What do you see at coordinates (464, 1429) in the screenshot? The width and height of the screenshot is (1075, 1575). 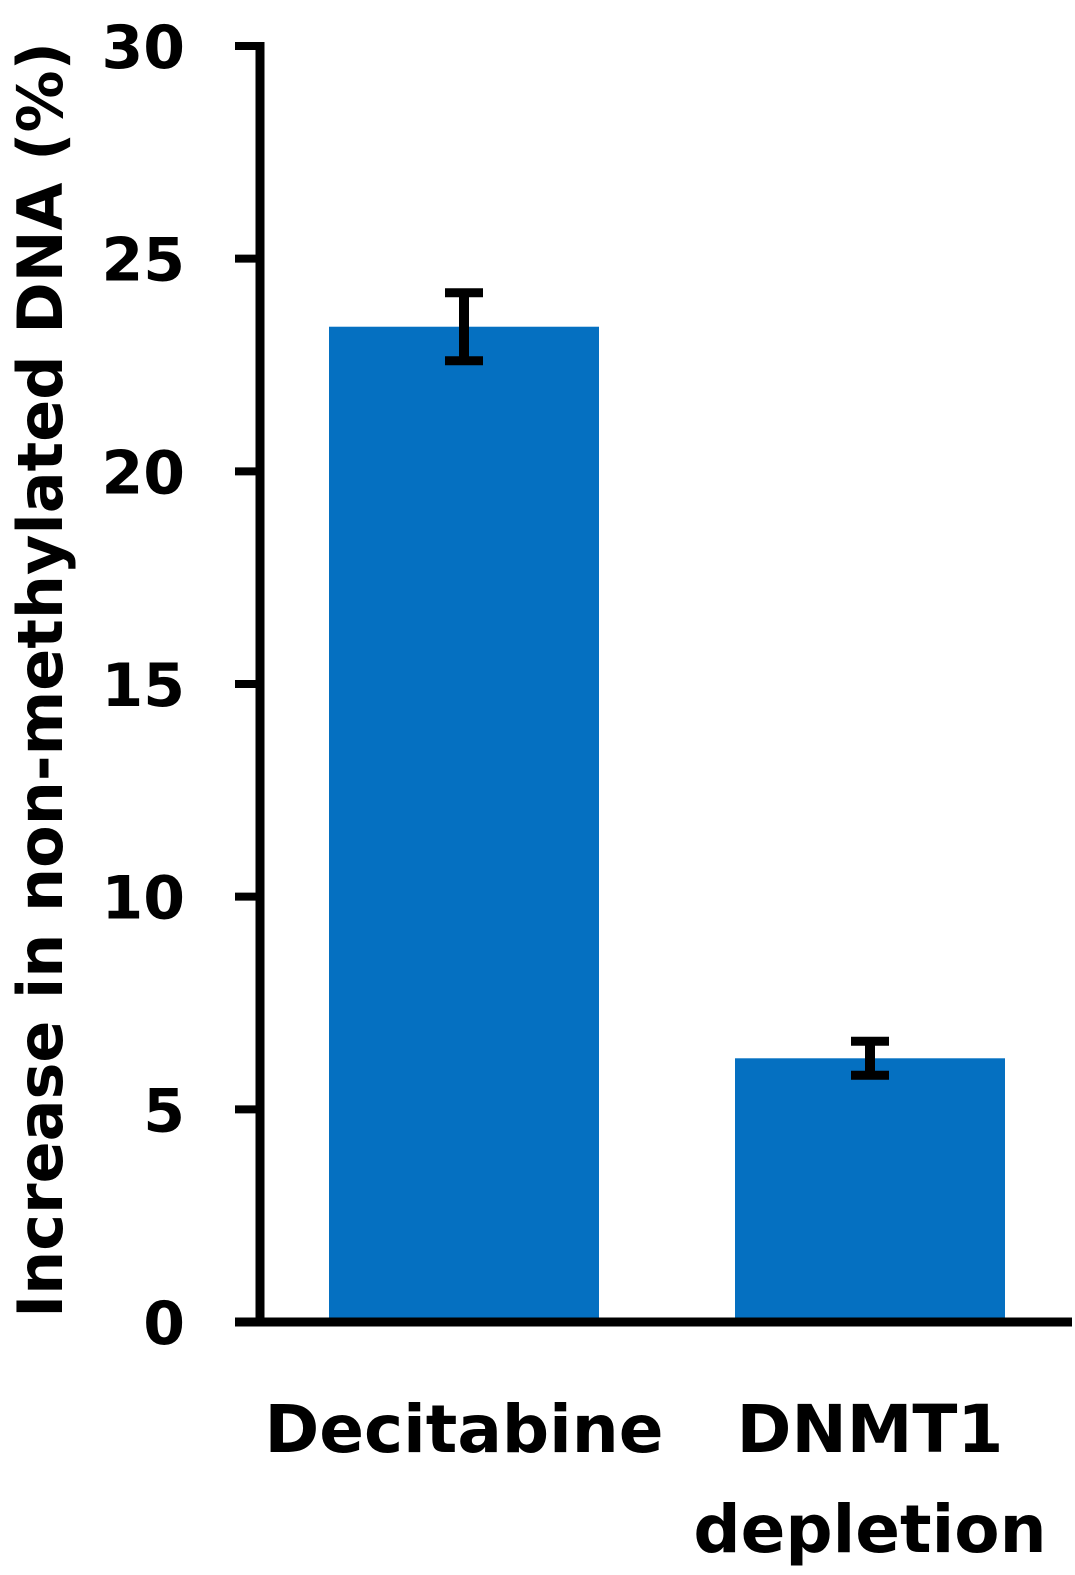 I see `x-category-label-0-0: Decitabine` at bounding box center [464, 1429].